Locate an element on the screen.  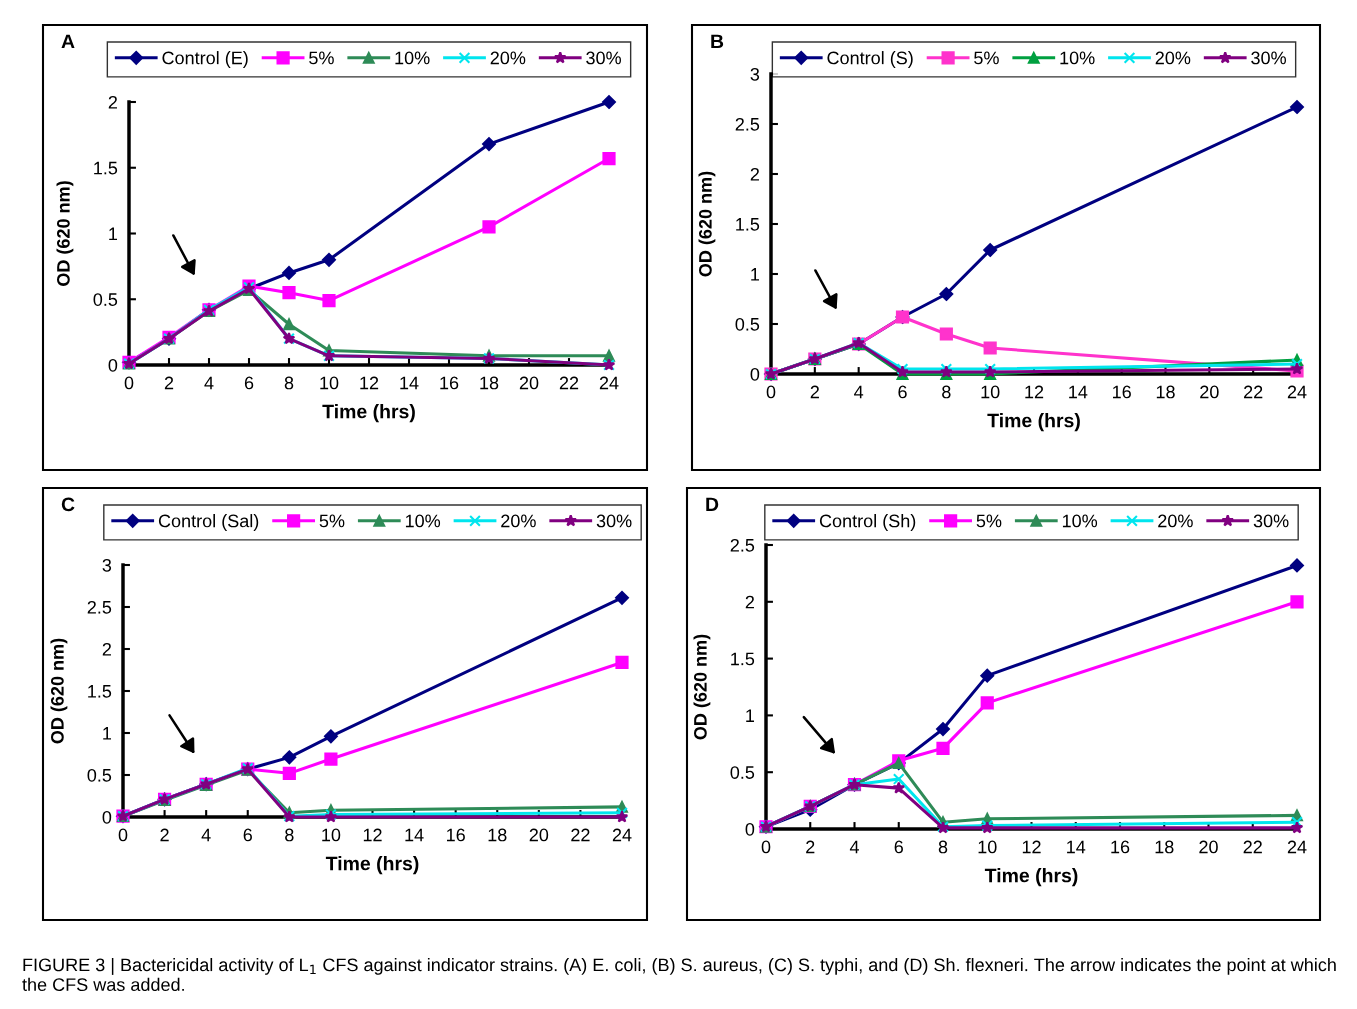
chart-title: A is located at coordinates (68, 41).